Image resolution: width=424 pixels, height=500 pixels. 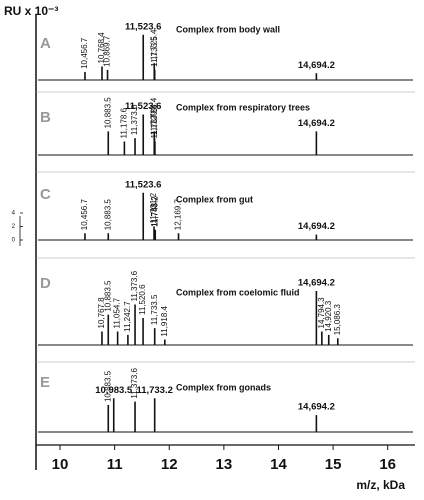 I want to click on x-tick-label: 14, so click(x=278, y=464).